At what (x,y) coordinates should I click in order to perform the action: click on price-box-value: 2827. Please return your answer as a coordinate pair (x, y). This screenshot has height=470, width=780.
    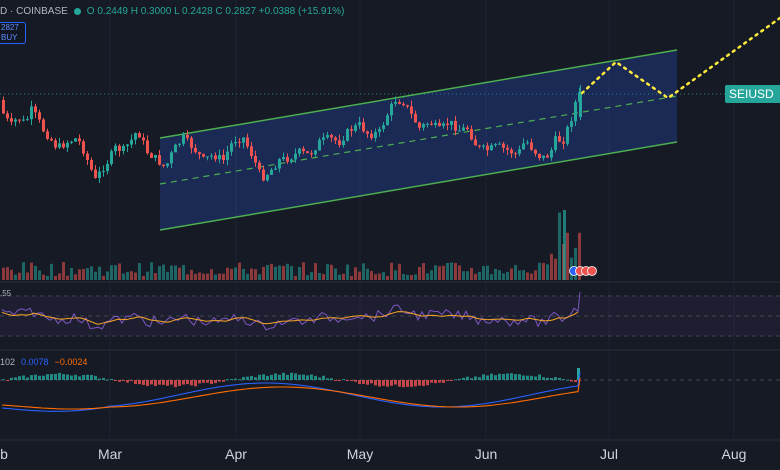
    Looking at the image, I should click on (10, 27).